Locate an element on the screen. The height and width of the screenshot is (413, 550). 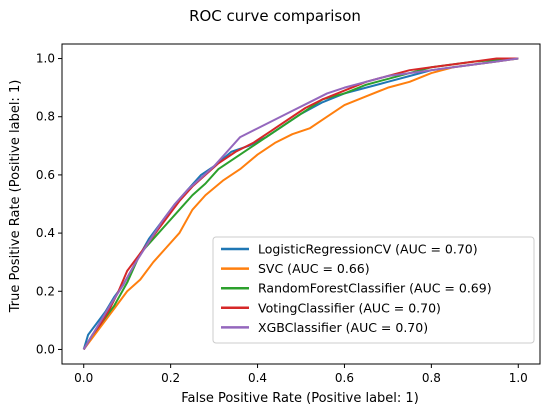
y-tick-label: 0.6 is located at coordinates (45, 175).